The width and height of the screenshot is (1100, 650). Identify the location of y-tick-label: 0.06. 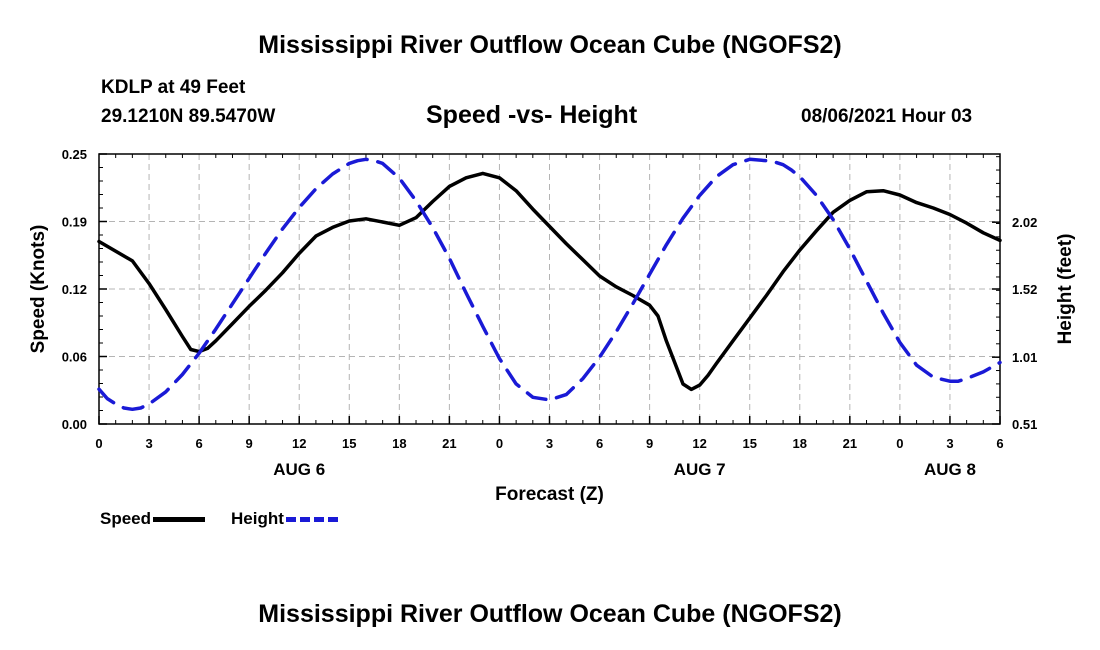
(74, 357).